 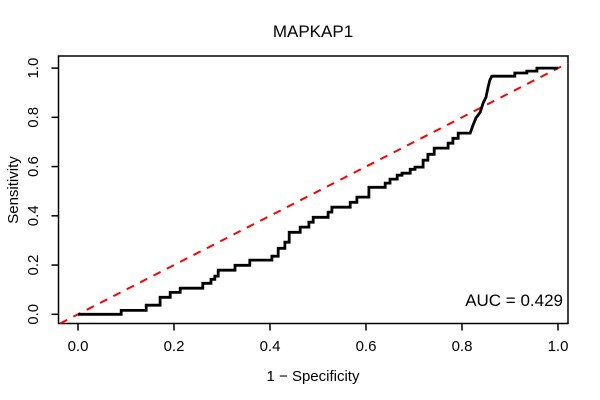 I want to click on x-tick-label: 0.8, so click(x=462, y=346).